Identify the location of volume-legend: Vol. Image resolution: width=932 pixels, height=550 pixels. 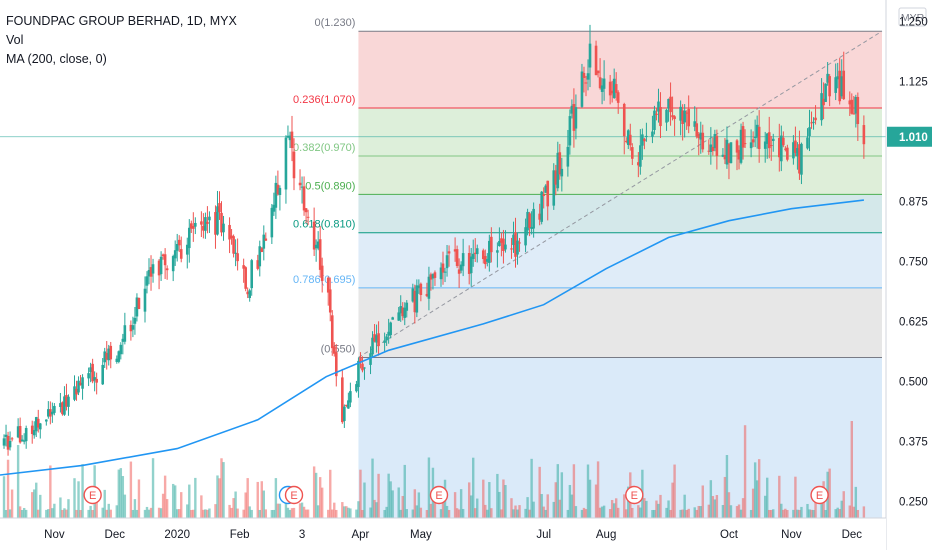
(15, 40).